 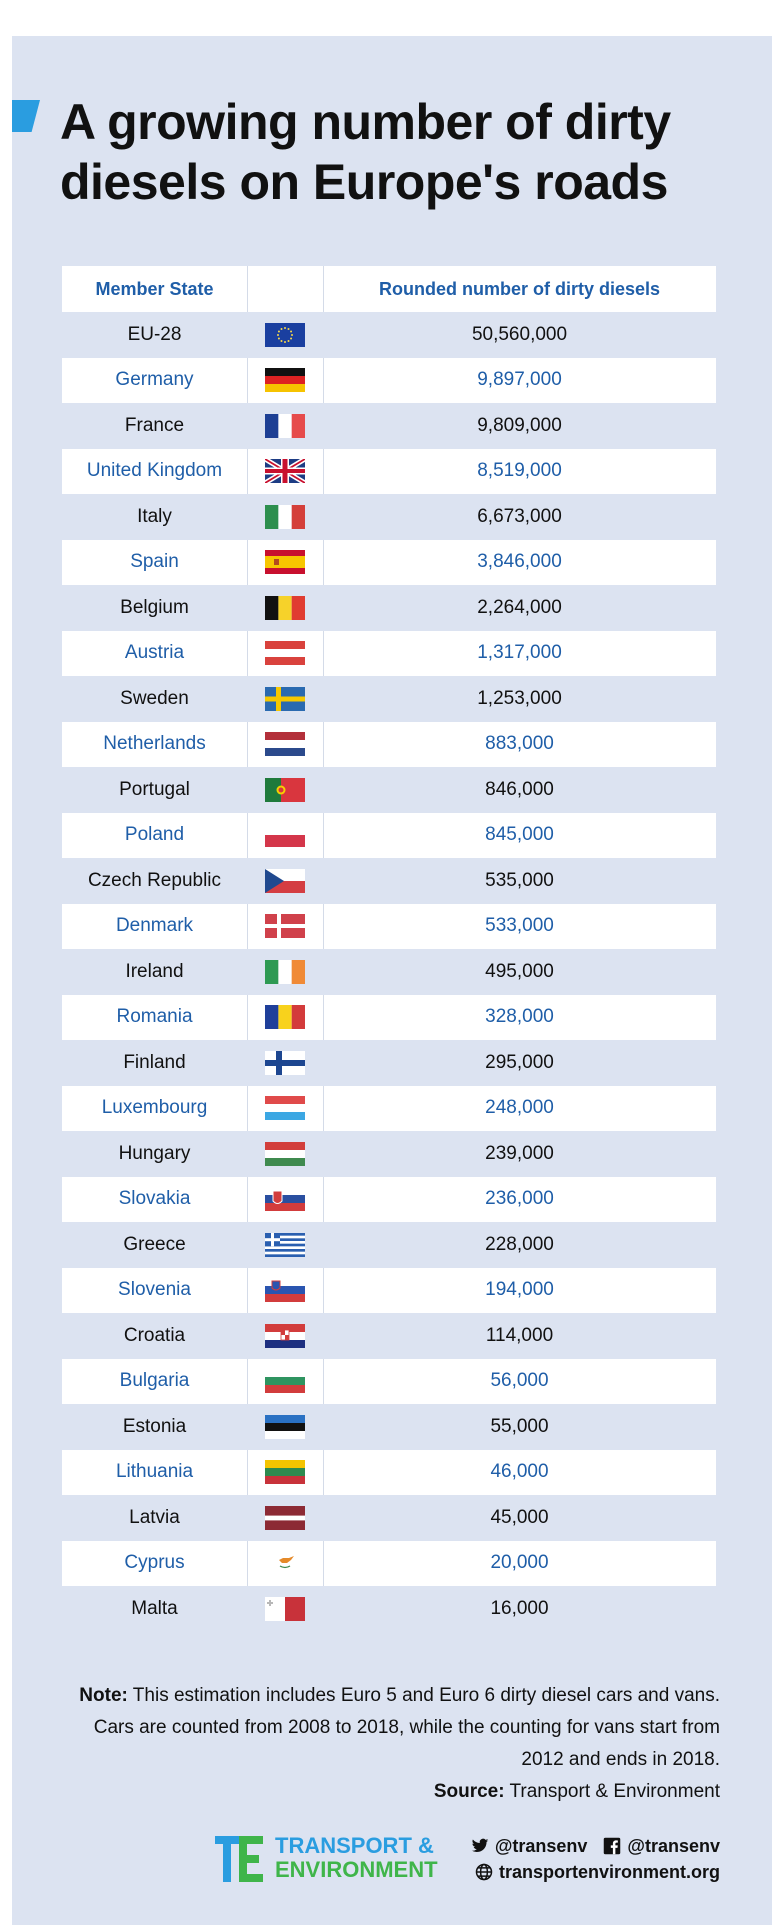 I want to click on eu-flag-icon, so click(x=285, y=334).